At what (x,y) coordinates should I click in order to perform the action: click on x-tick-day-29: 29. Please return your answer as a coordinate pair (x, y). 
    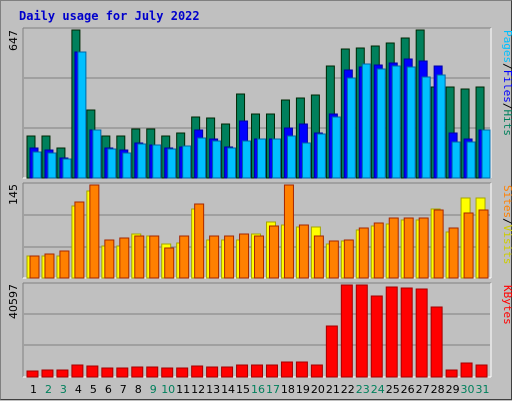
    Looking at the image, I should click on (453, 389).